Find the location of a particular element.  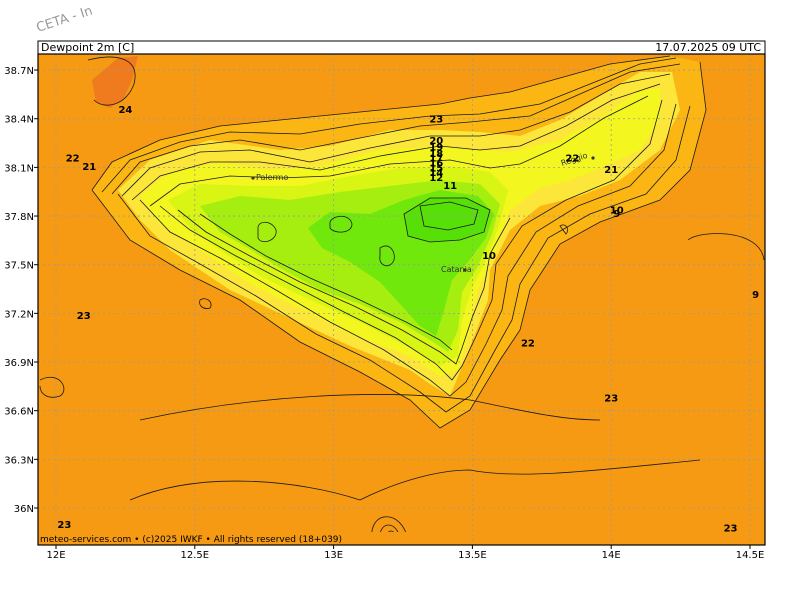

lat-tick-label: 37.8N is located at coordinates (19, 217).